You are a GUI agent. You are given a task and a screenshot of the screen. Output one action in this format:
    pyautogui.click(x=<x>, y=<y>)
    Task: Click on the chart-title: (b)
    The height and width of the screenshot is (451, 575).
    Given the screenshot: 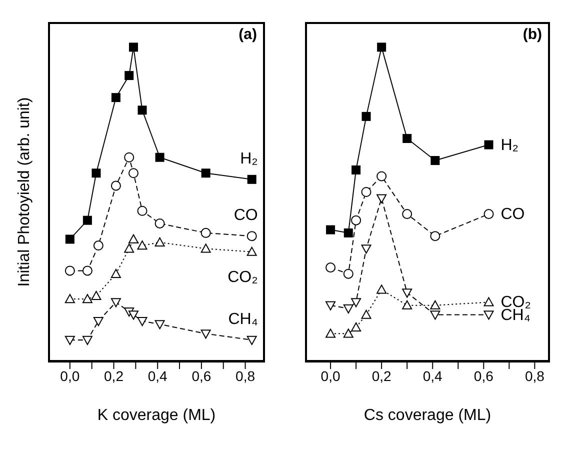 What is the action you would take?
    pyautogui.click(x=532, y=34)
    